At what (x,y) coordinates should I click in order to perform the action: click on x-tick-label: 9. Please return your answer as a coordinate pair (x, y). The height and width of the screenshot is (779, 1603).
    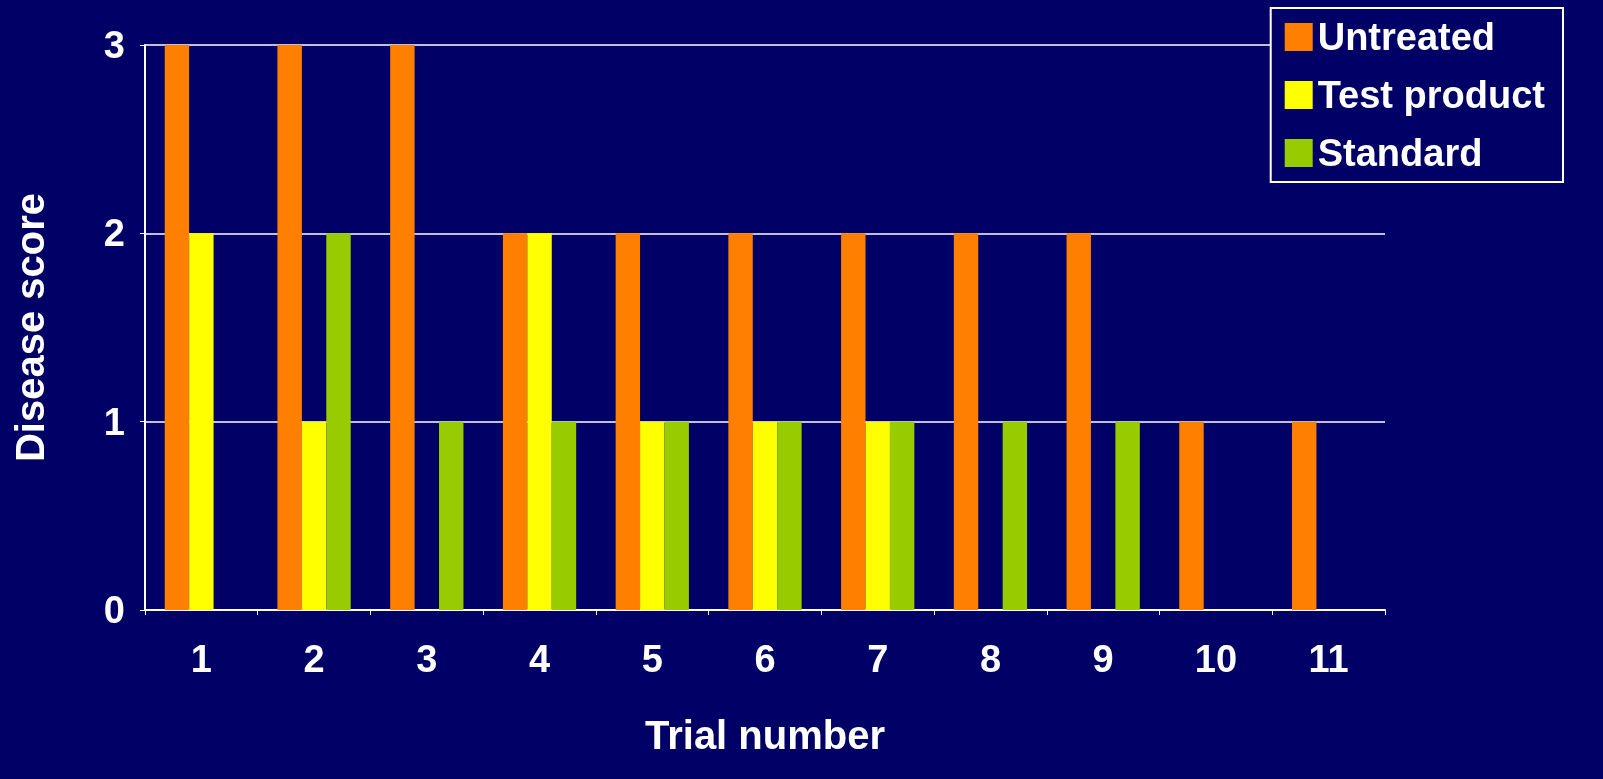
    Looking at the image, I should click on (1103, 659).